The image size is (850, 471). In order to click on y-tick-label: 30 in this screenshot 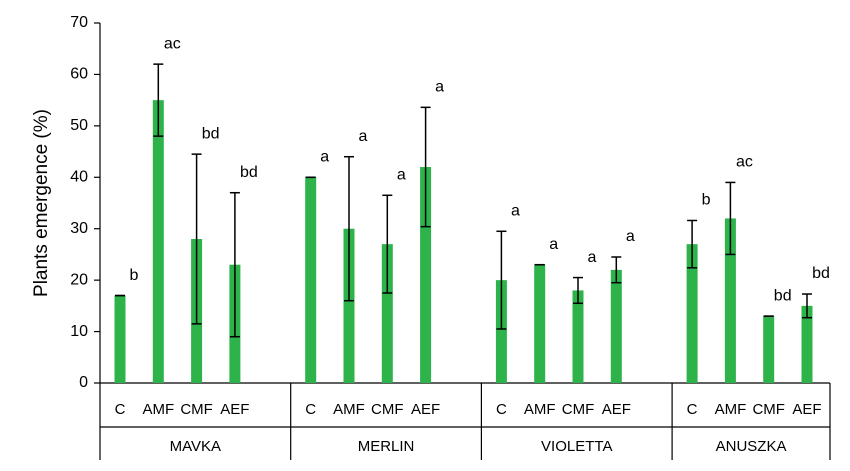, I will do `click(79, 228)`.